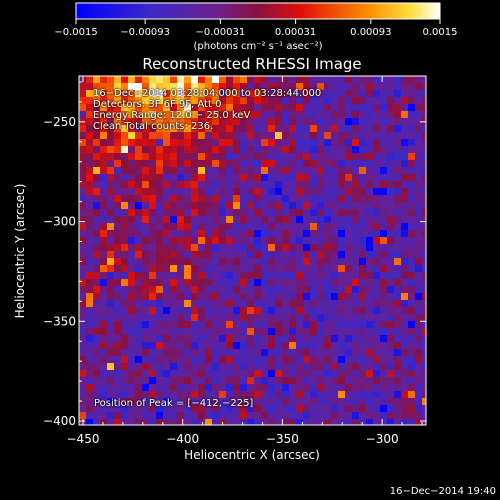  Describe the element at coordinates (59, 321) in the screenshot. I see `y-tick-label: −350` at that location.